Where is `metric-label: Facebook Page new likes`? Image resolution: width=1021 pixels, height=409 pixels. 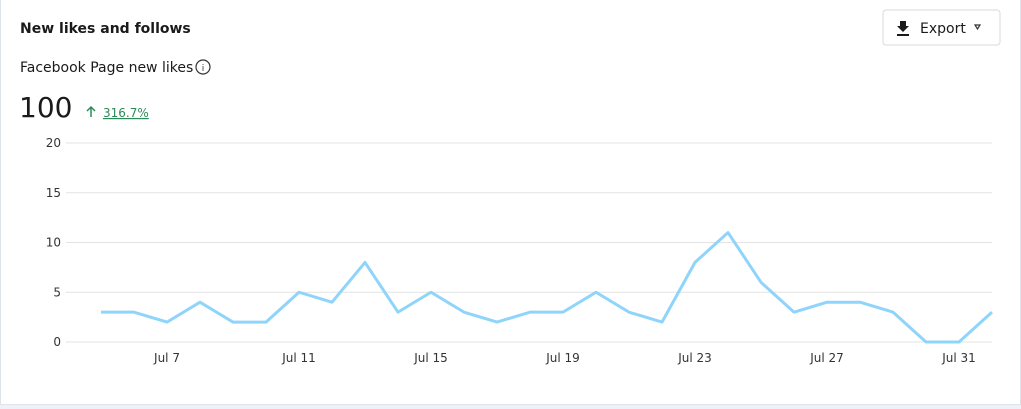 metric-label: Facebook Page new likes is located at coordinates (106, 68).